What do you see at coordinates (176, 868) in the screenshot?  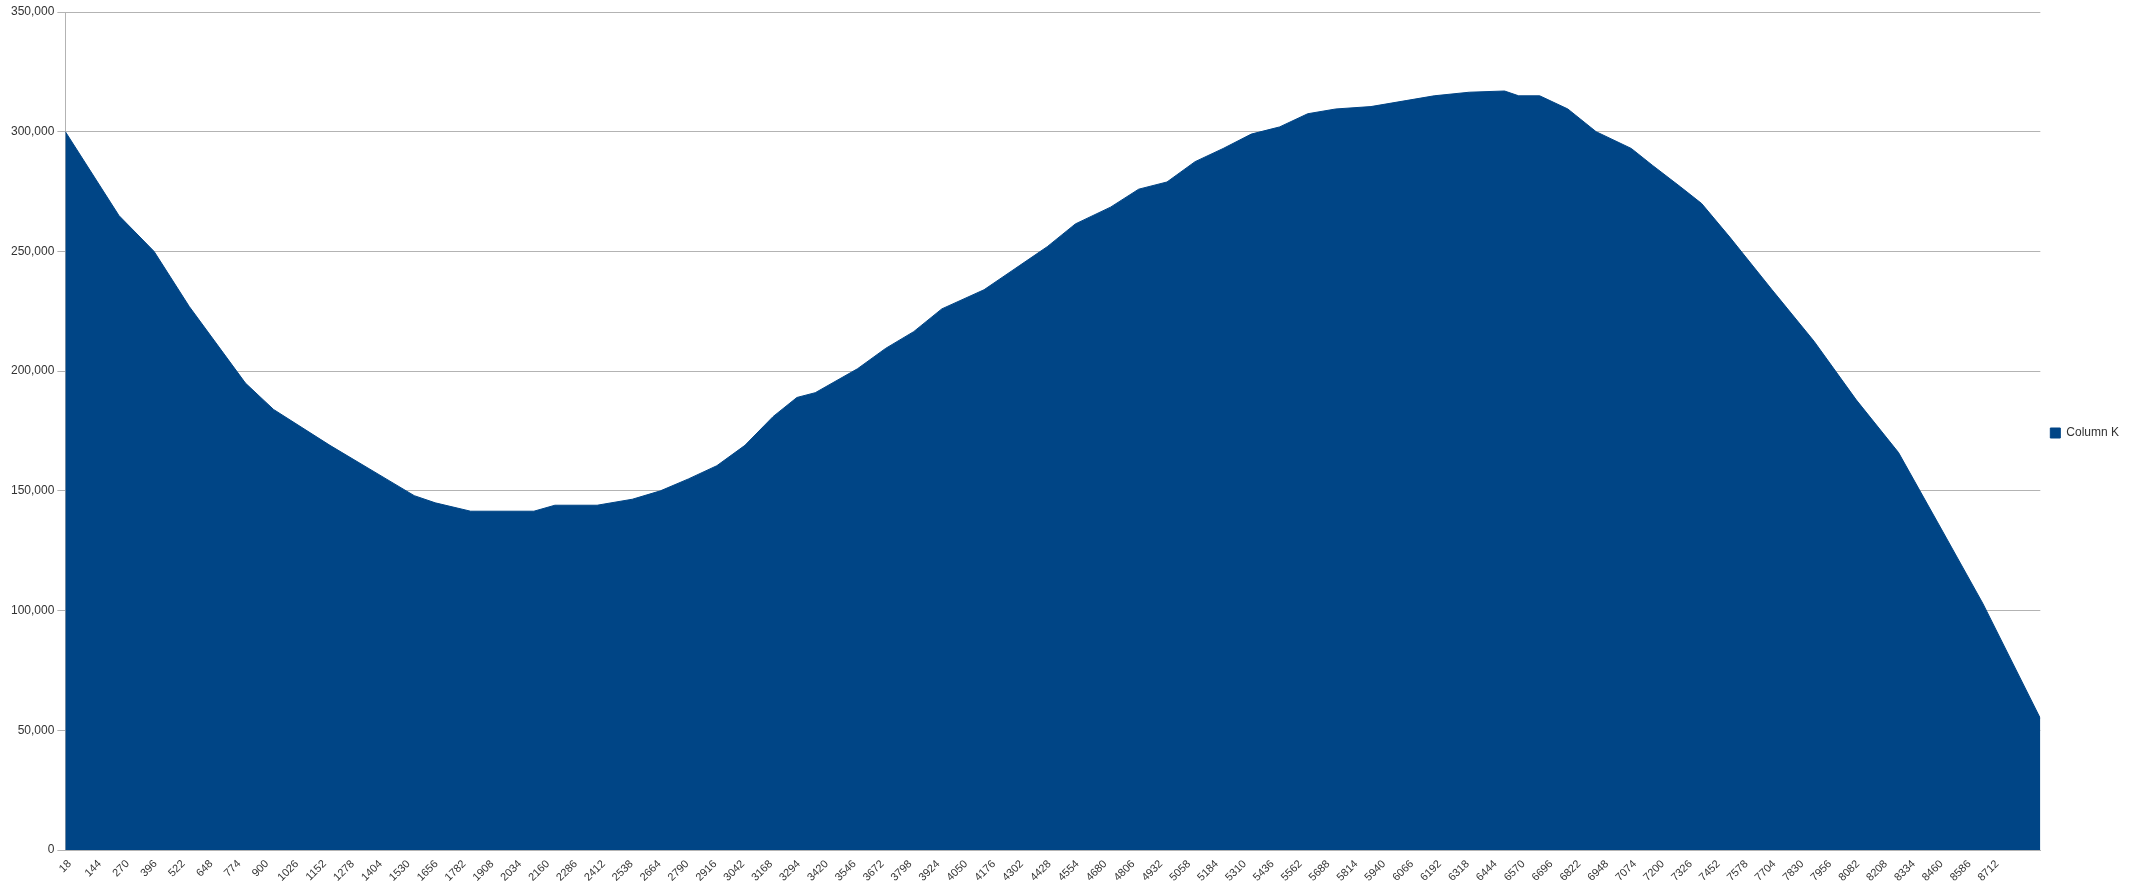 I see `x-tick-label: 522` at bounding box center [176, 868].